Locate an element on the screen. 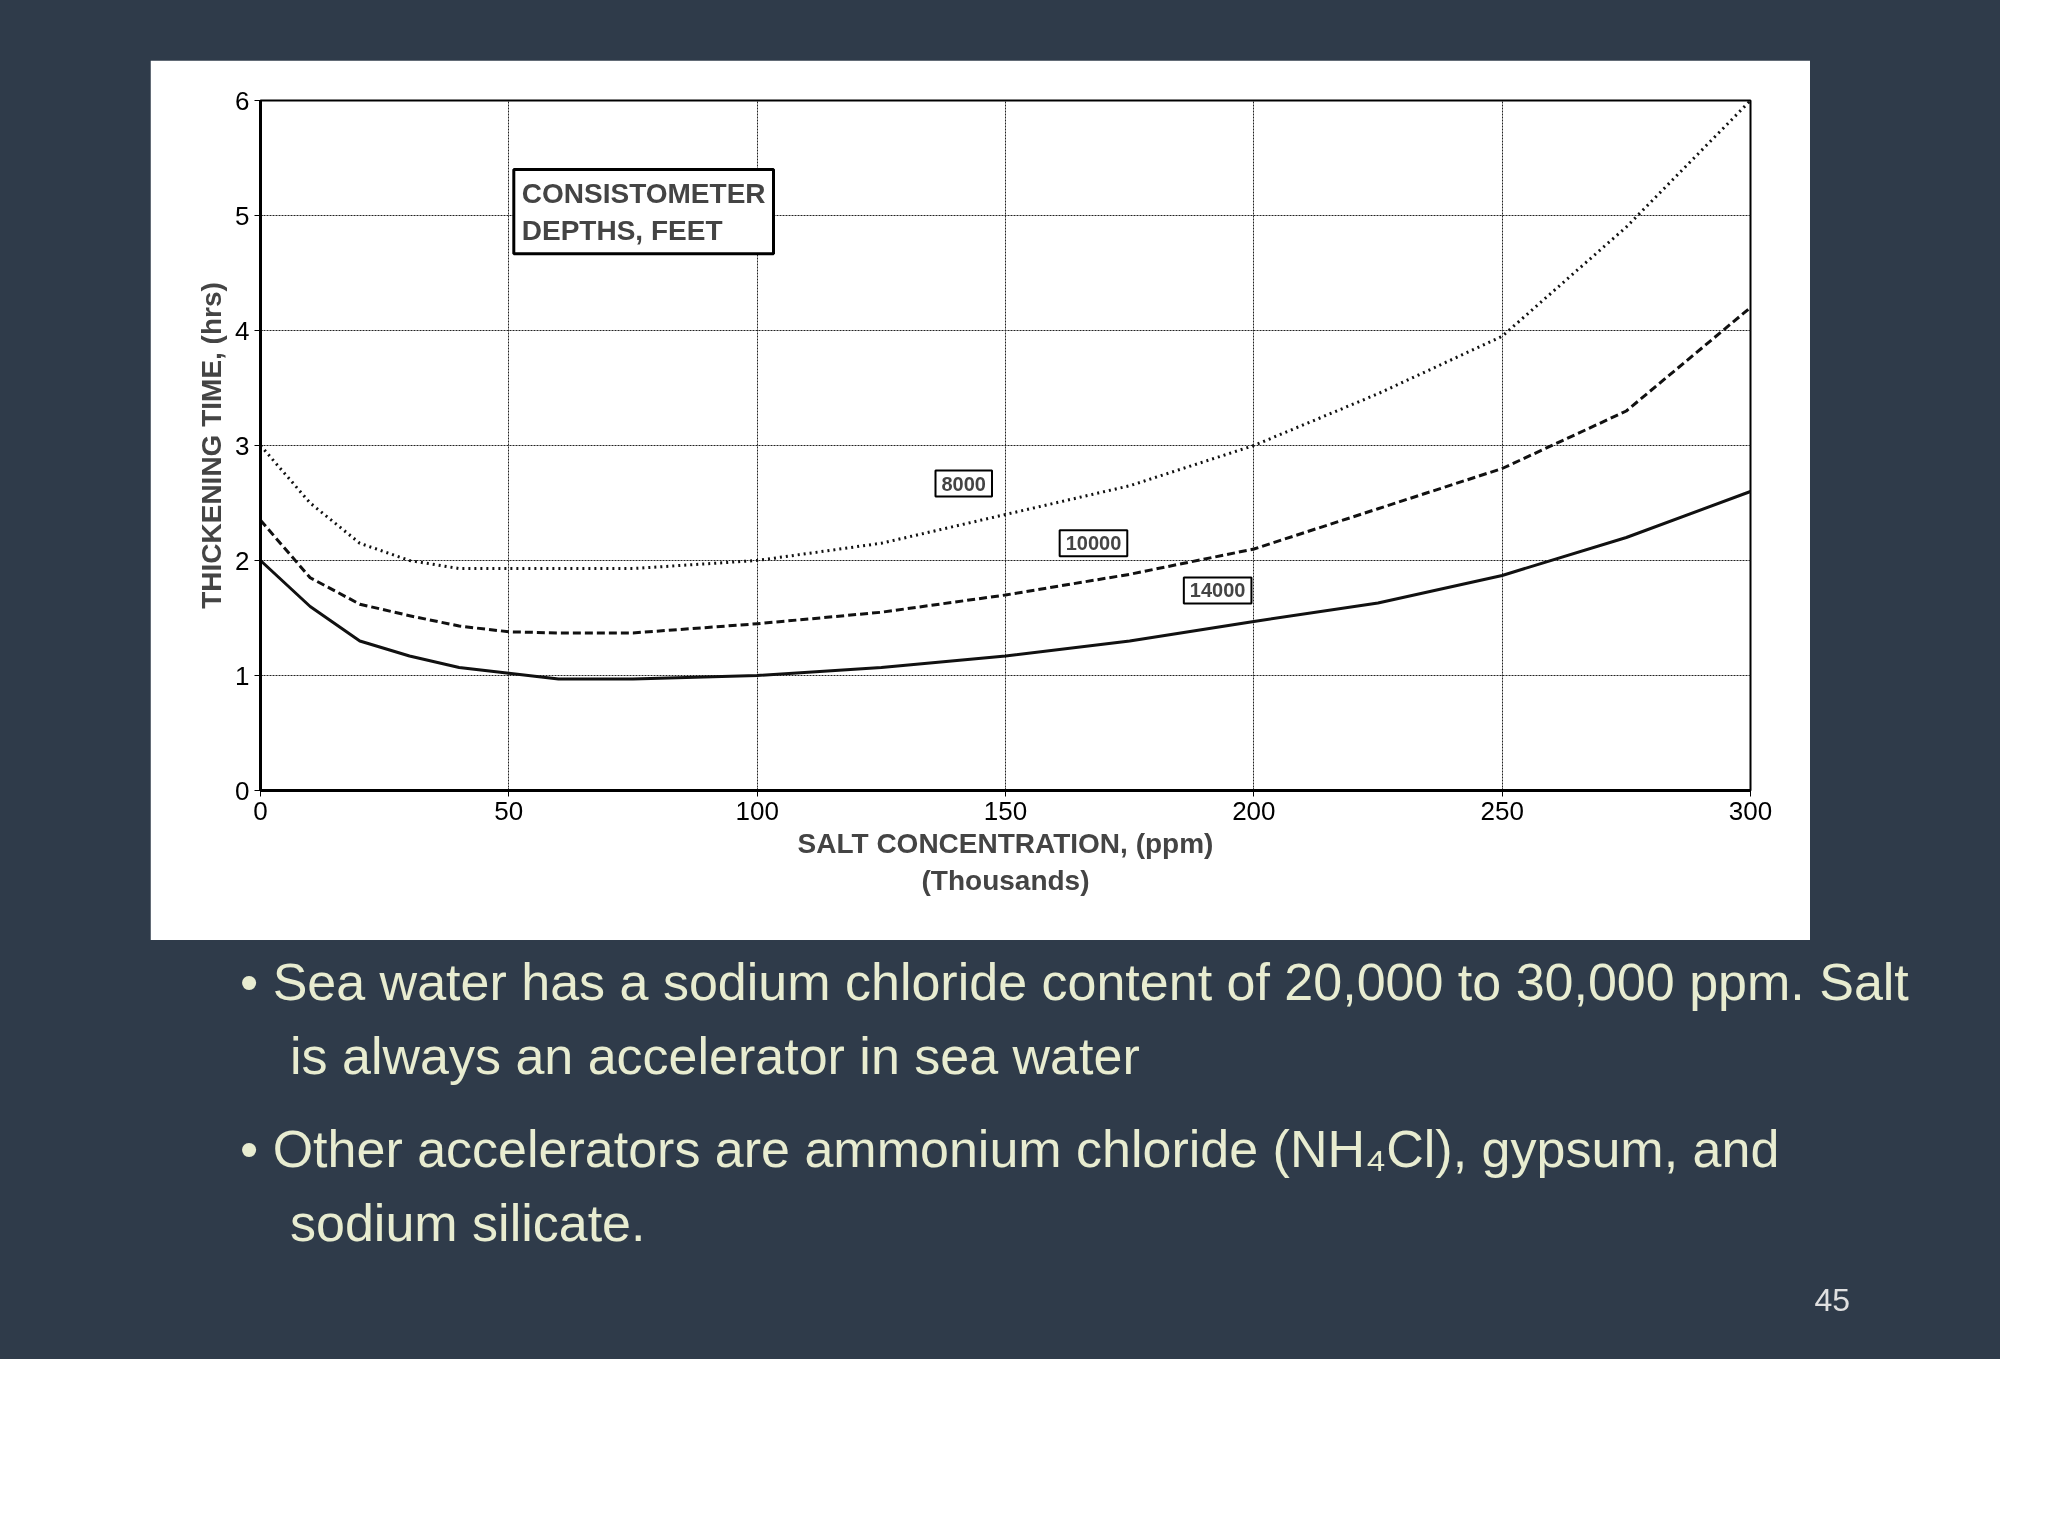  line-series is located at coordinates (1005, 585).